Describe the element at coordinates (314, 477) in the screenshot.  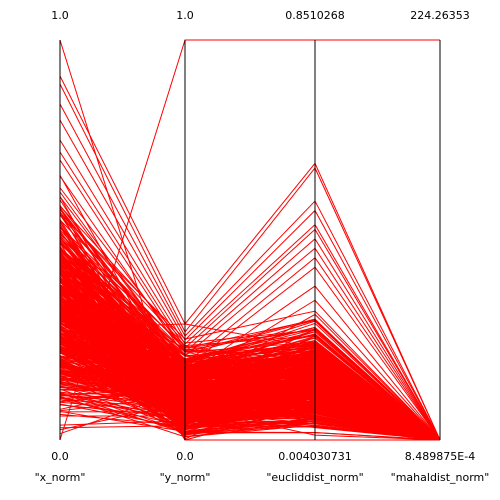
I see `axis-name: "eucliddist_norm"` at that location.